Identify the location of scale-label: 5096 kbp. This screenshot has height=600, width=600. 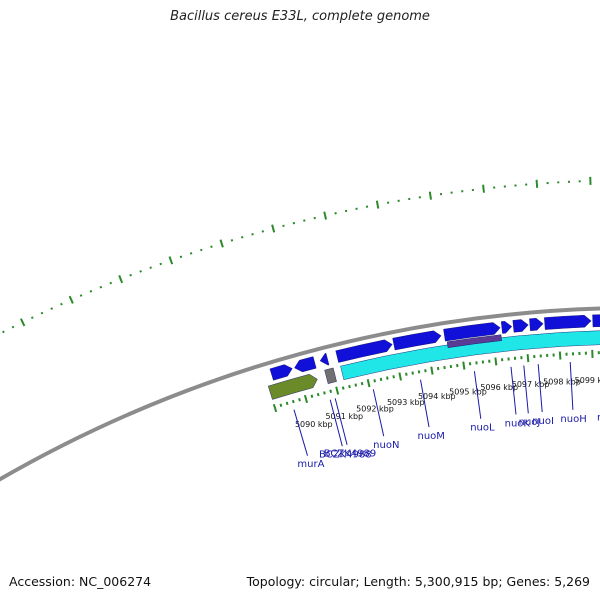
(499, 387).